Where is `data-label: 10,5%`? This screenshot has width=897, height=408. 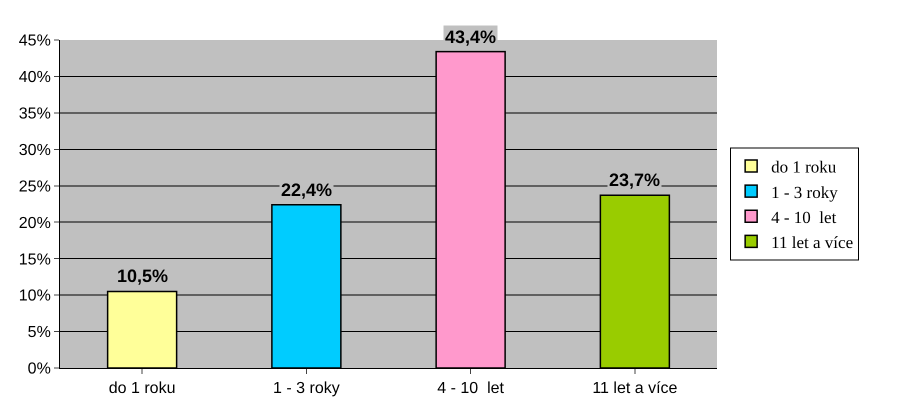 data-label: 10,5% is located at coordinates (142, 276).